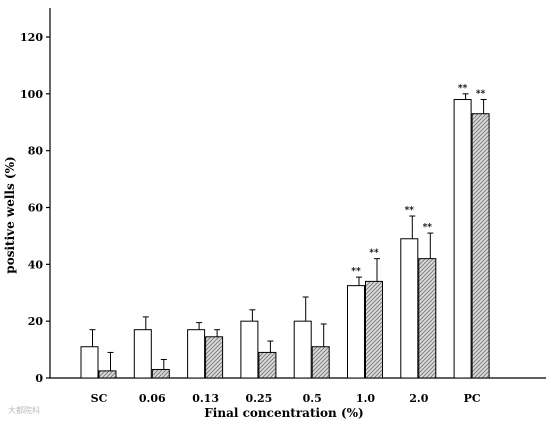 This screenshot has height=424, width=554. What do you see at coordinates (39, 378) in the screenshot?
I see `y-tick-label: 0` at bounding box center [39, 378].